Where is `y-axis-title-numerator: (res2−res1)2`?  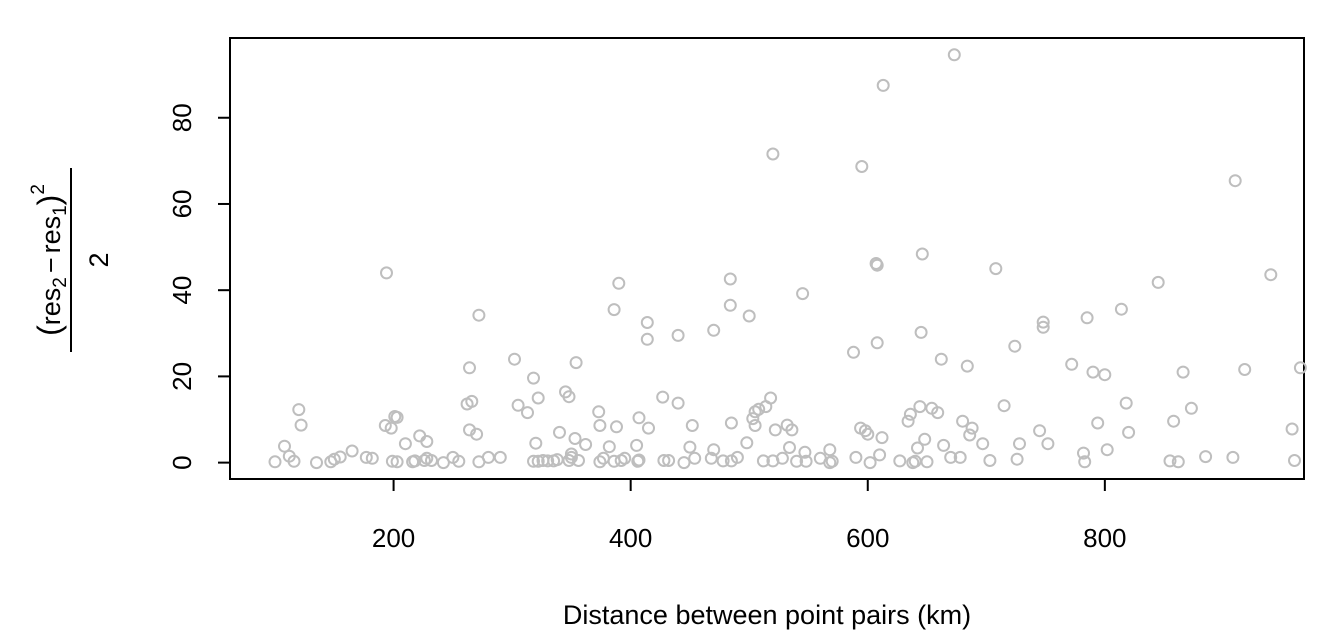 y-axis-title-numerator: (res2−res1)2 is located at coordinates (49, 260).